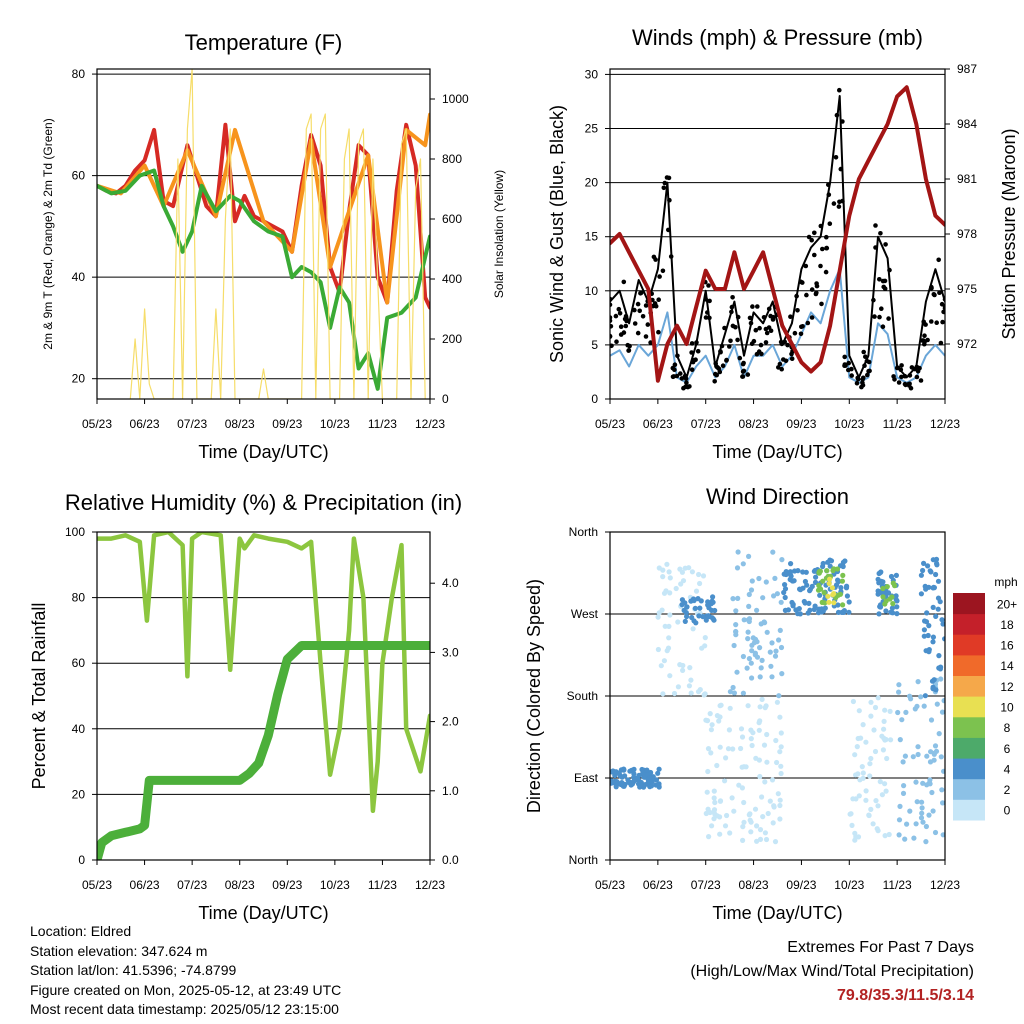  Describe the element at coordinates (592, 183) in the screenshot. I see `y-tick-label: 20` at that location.